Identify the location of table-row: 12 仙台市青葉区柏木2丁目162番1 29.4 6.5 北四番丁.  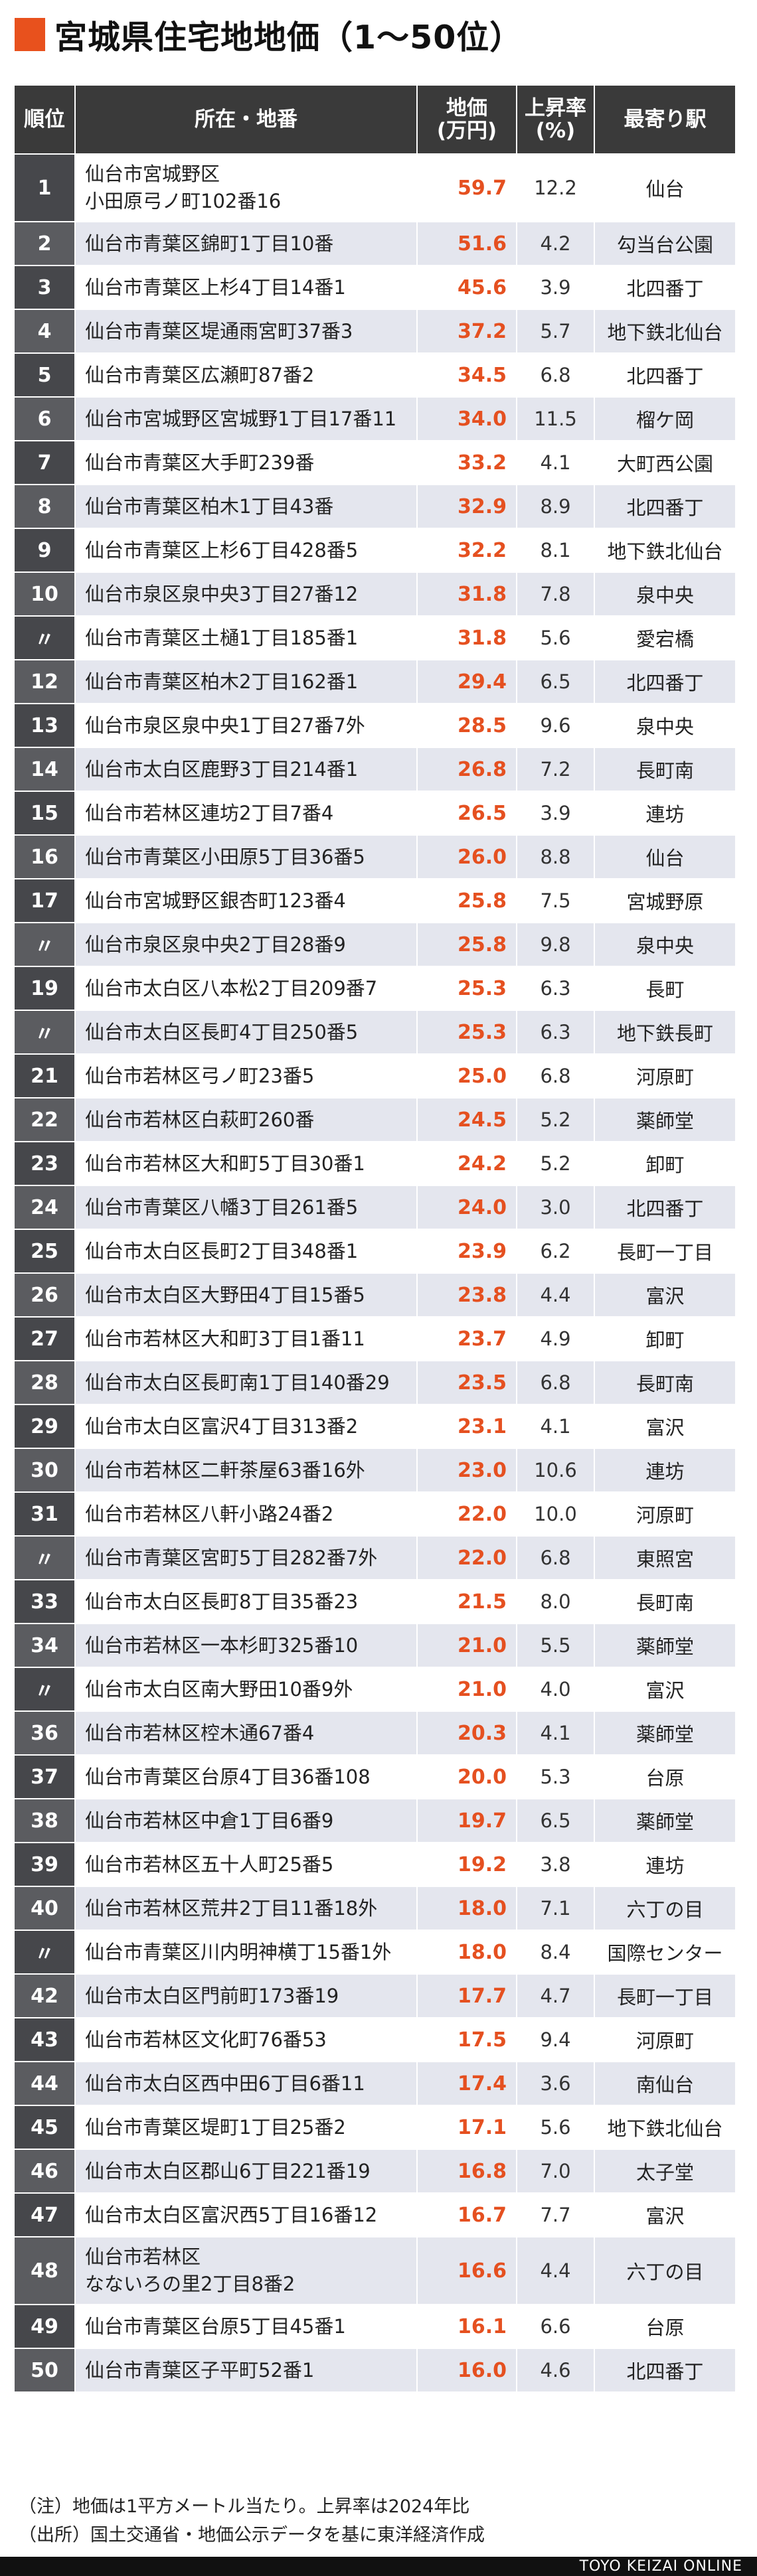
(374, 682).